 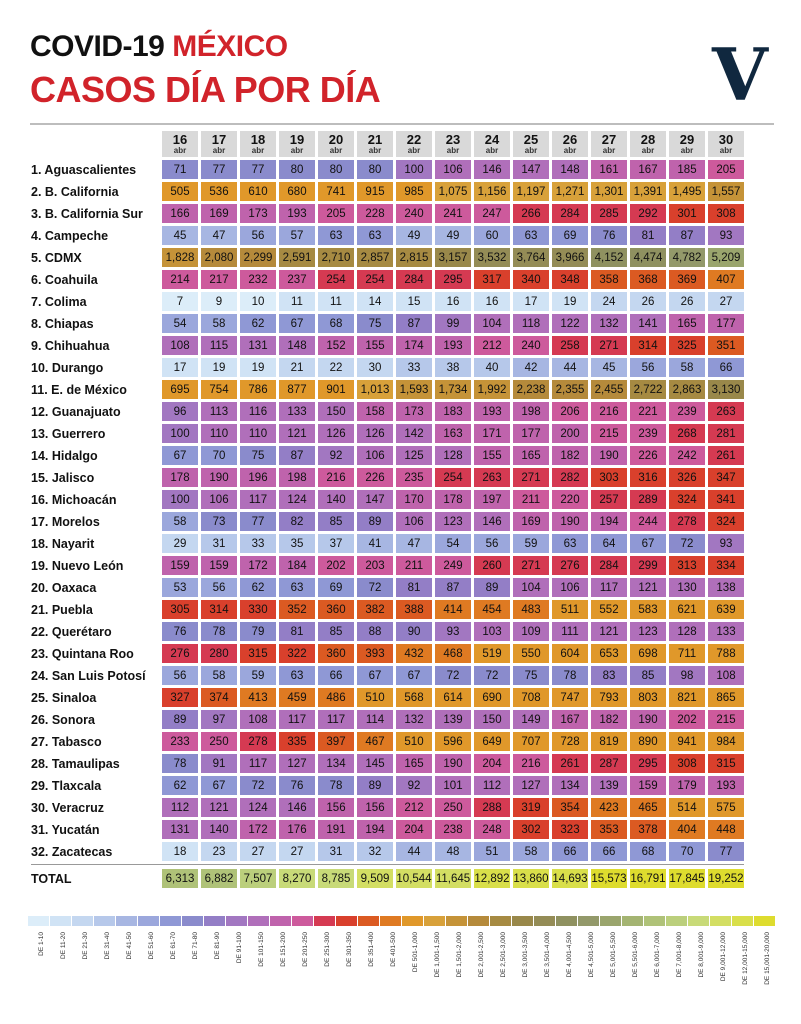 I want to click on state-name: 4. Campeche, so click(x=70, y=235).